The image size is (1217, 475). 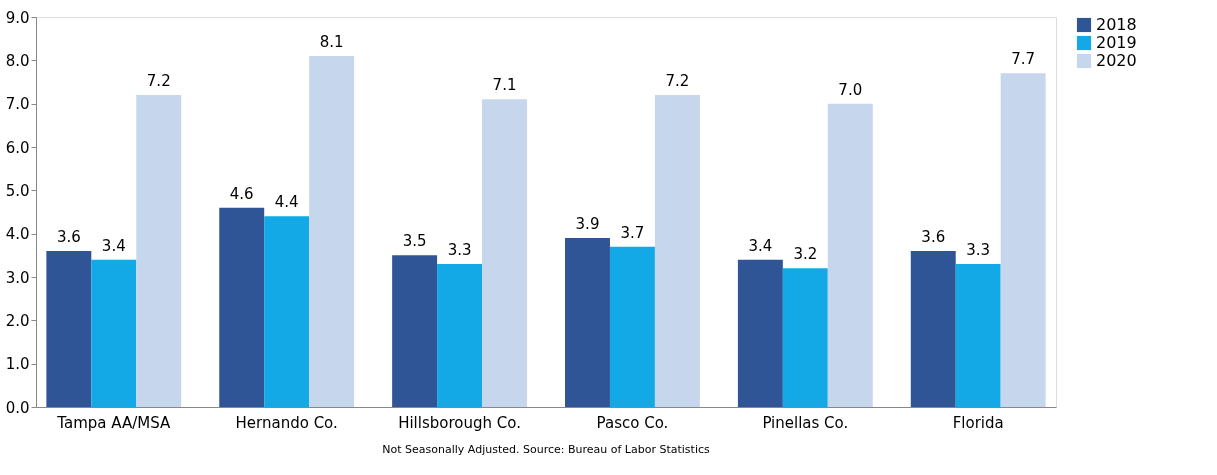 I want to click on y-tick-label: 7.0, so click(x=17, y=104).